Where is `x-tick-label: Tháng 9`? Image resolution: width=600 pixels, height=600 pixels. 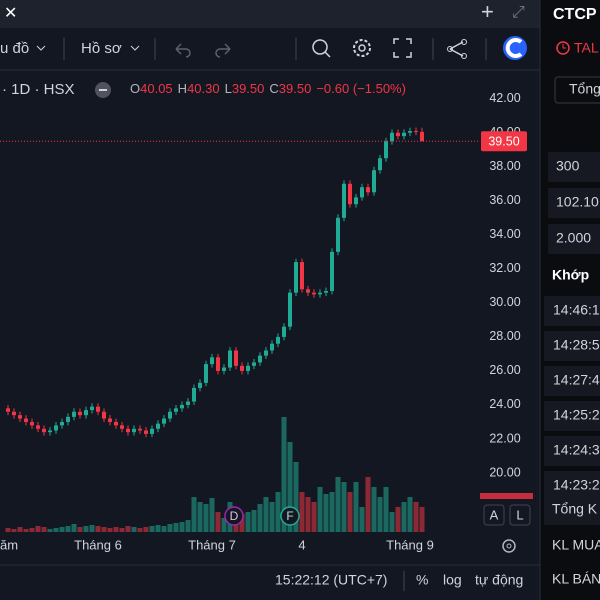 x-tick-label: Tháng 9 is located at coordinates (410, 544).